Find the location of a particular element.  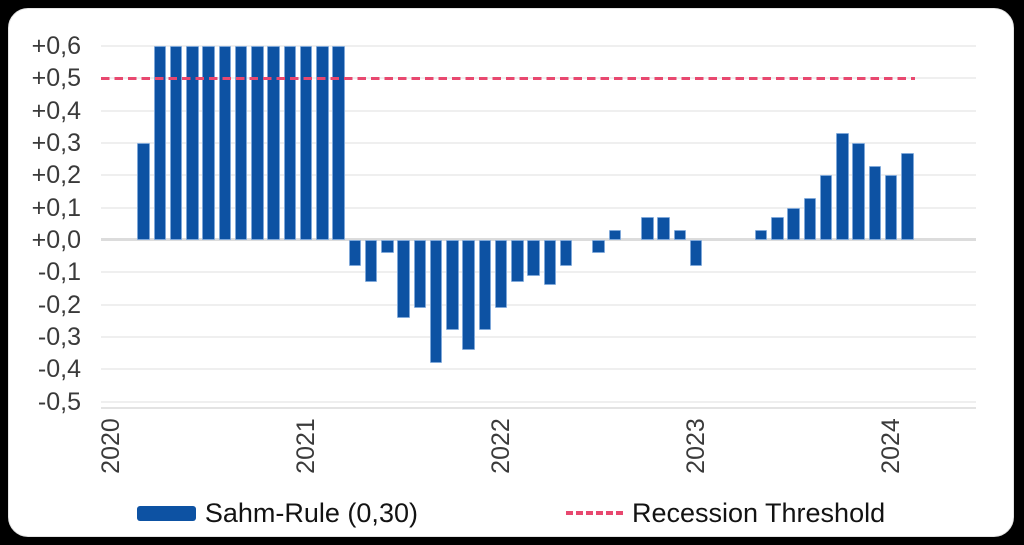

y-tick-label: +0,6 is located at coordinates (56, 46).